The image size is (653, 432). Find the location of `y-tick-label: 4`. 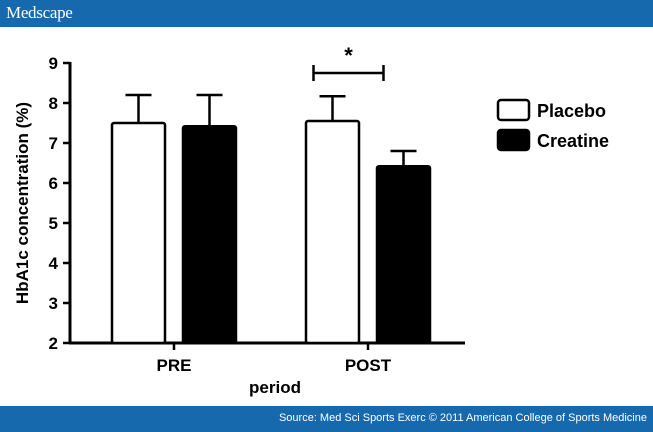

y-tick-label: 4 is located at coordinates (54, 263).